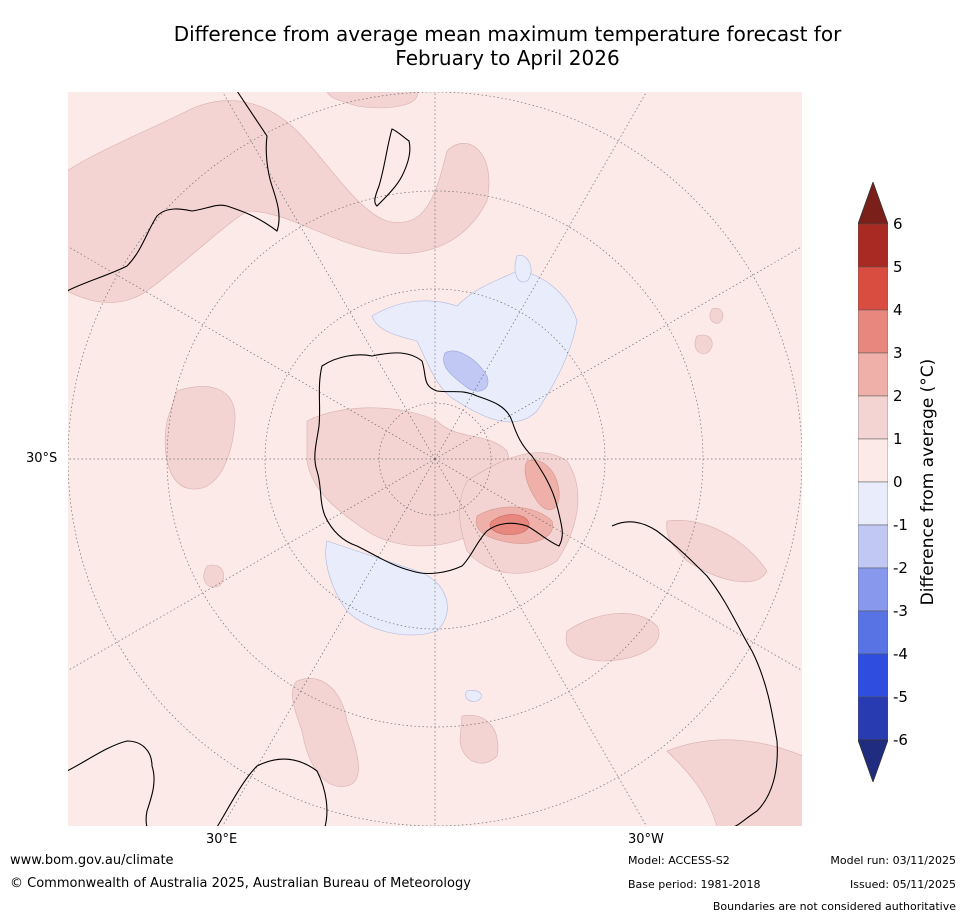 This screenshot has width=965, height=919. What do you see at coordinates (251, 352) in the screenshot?
I see `meridian-120e` at bounding box center [251, 352].